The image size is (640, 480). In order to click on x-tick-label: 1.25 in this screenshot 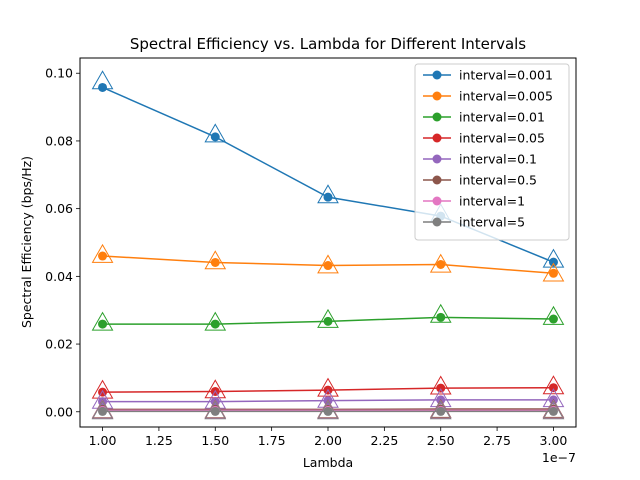, I will do `click(159, 440)`.